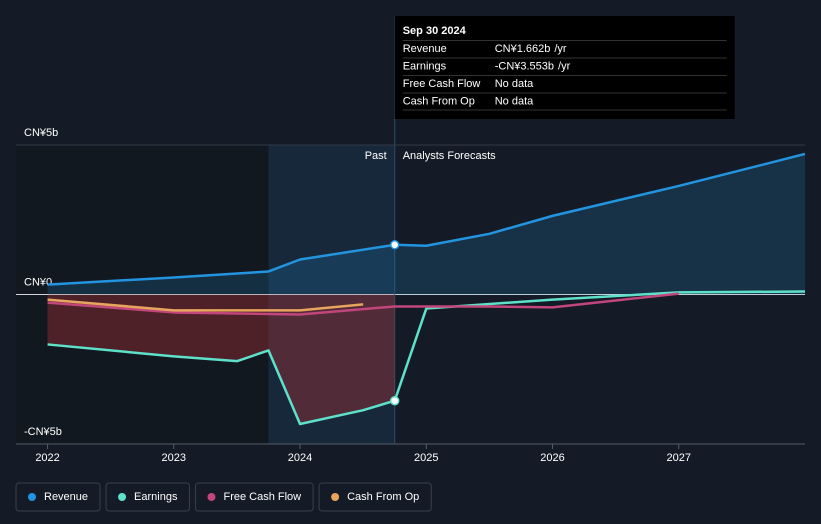  Describe the element at coordinates (41, 133) in the screenshot. I see `y-tick-label: CN¥5b` at that location.